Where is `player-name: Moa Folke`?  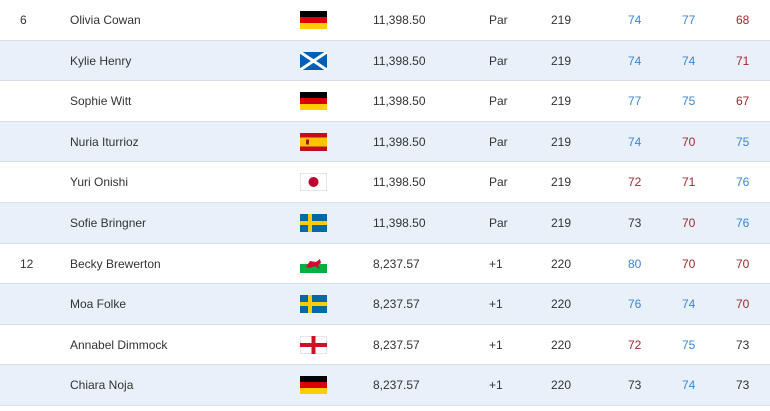
player-name: Moa Folke is located at coordinates (98, 304).